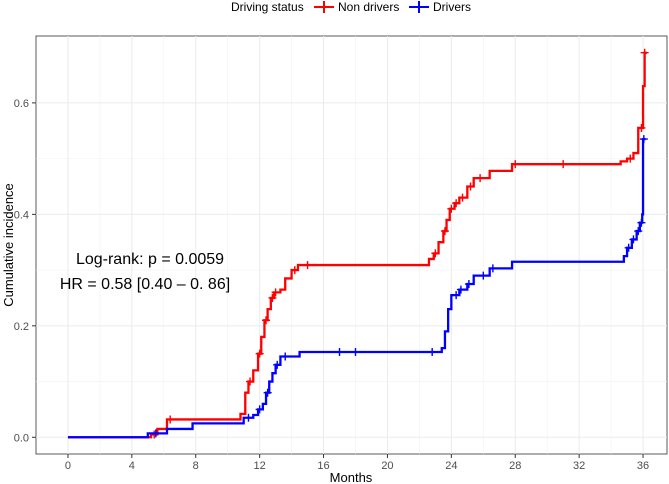 The width and height of the screenshot is (669, 484). Describe the element at coordinates (132, 466) in the screenshot. I see `x-tick-label: 4` at that location.